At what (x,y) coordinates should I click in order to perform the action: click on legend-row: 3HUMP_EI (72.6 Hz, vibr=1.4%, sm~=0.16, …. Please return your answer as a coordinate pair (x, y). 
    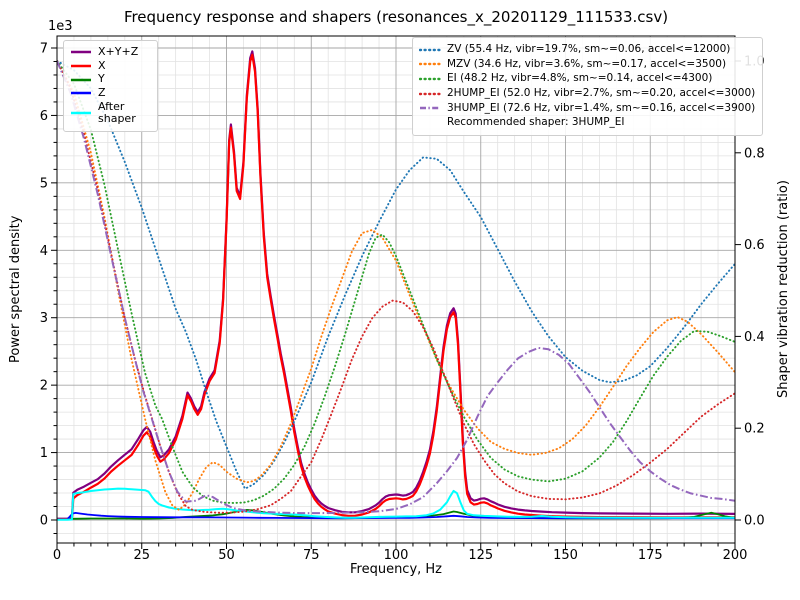
    Looking at the image, I should click on (587, 109).